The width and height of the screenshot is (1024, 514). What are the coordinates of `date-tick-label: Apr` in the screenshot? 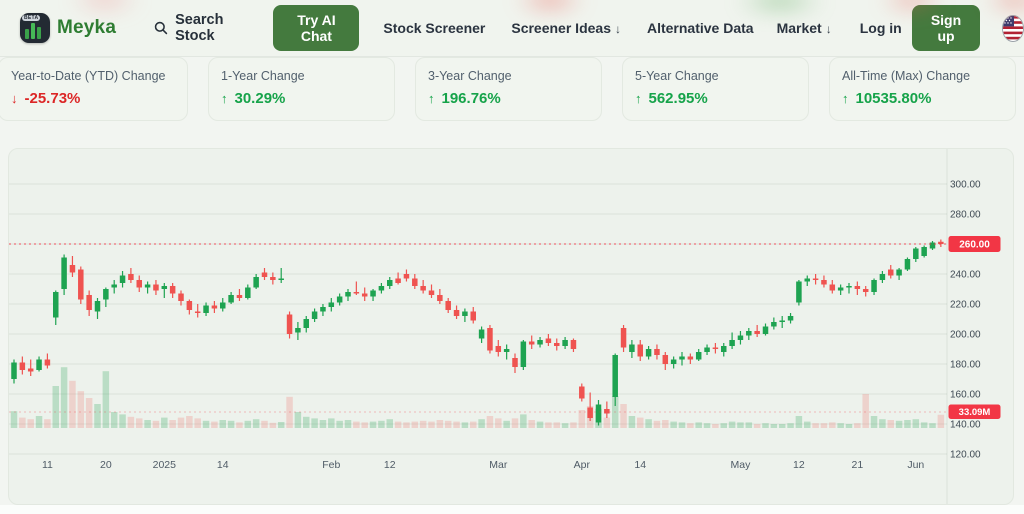 It's located at (582, 465).